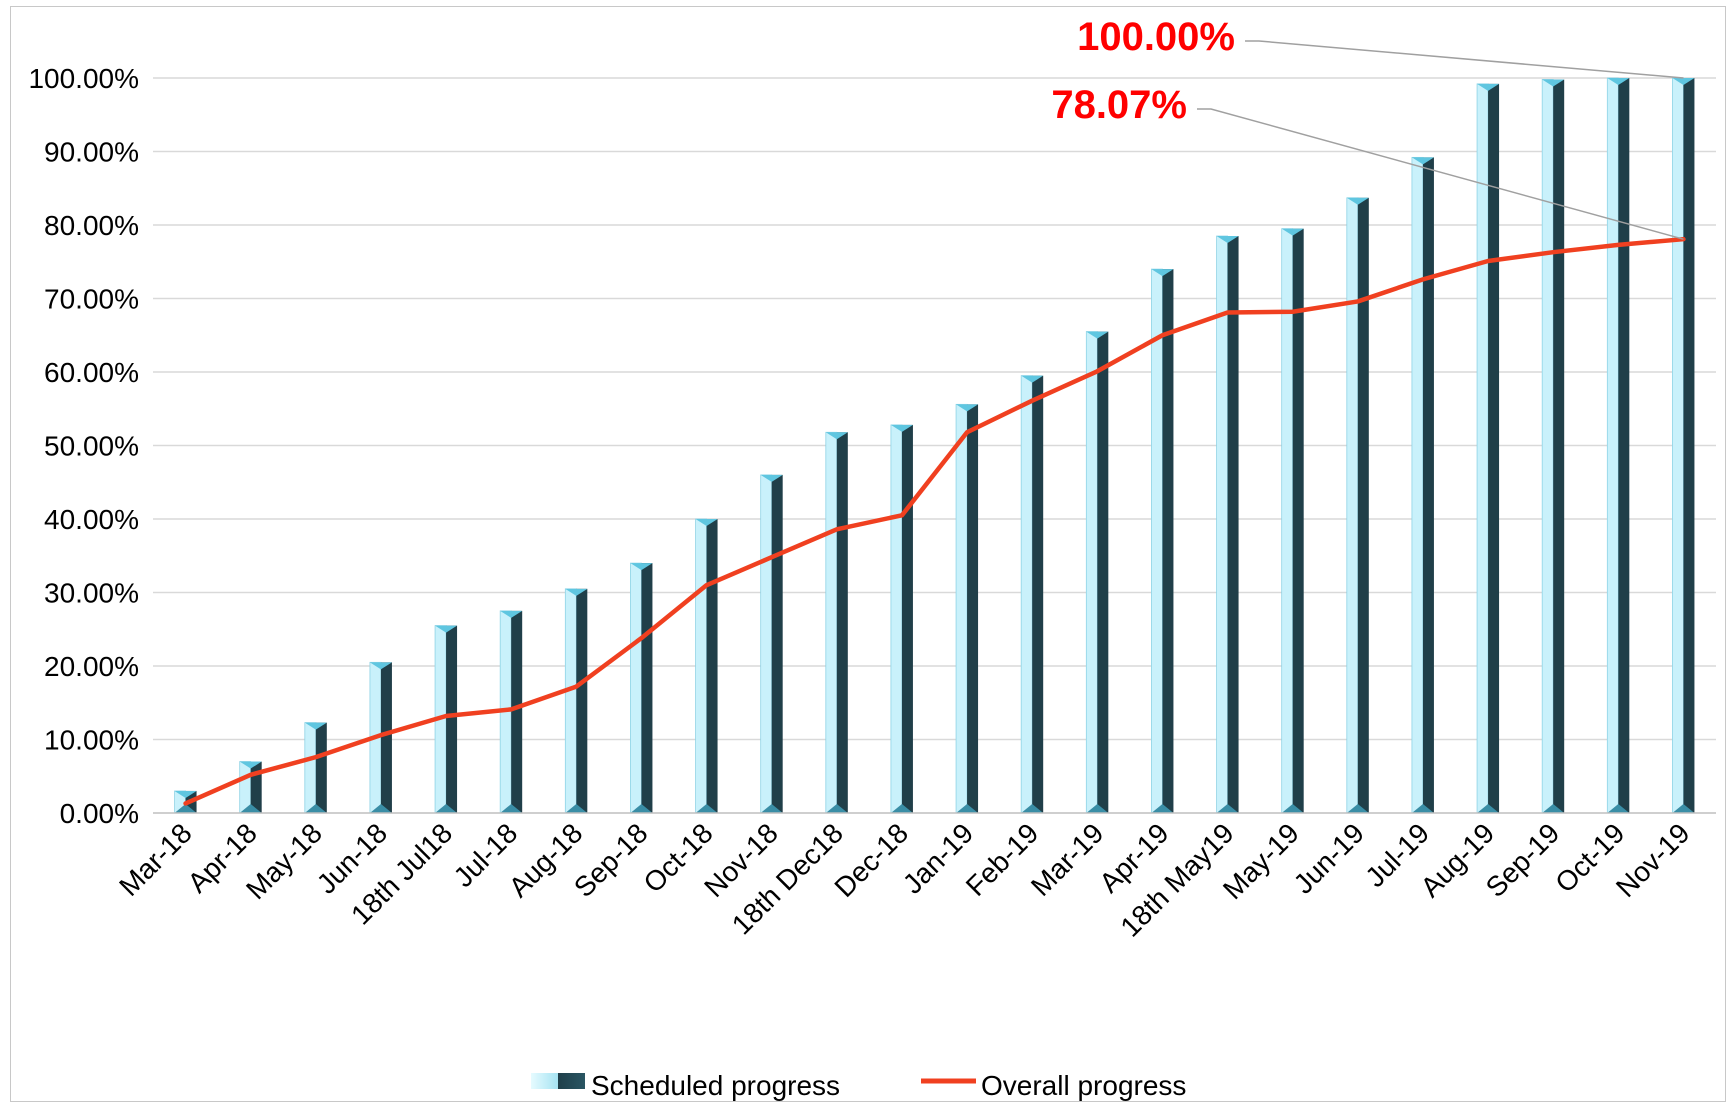 The width and height of the screenshot is (1736, 1109). I want to click on y-tick-label: 20.00%, so click(91, 666).